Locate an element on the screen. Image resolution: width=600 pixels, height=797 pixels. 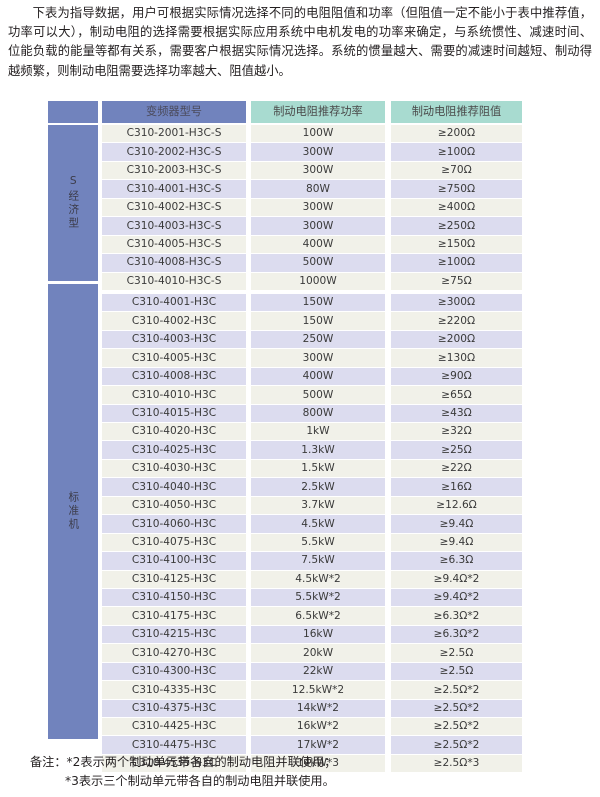
cell-model: C310-4001-H3C-S is located at coordinates (174, 189).